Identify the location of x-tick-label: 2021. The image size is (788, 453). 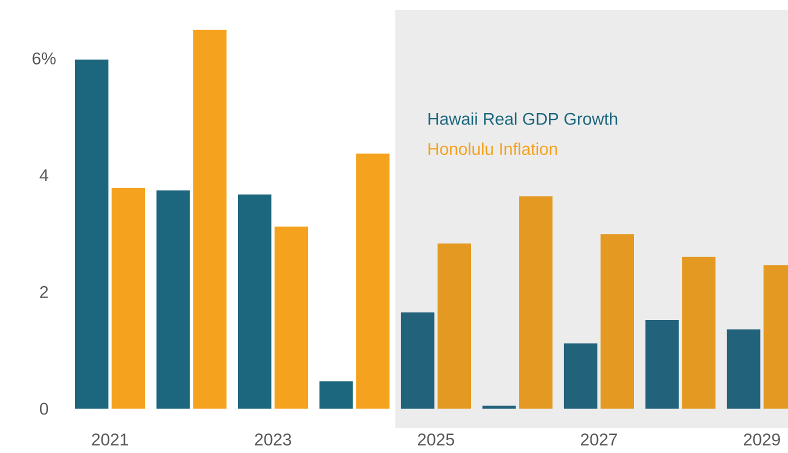
(110, 440).